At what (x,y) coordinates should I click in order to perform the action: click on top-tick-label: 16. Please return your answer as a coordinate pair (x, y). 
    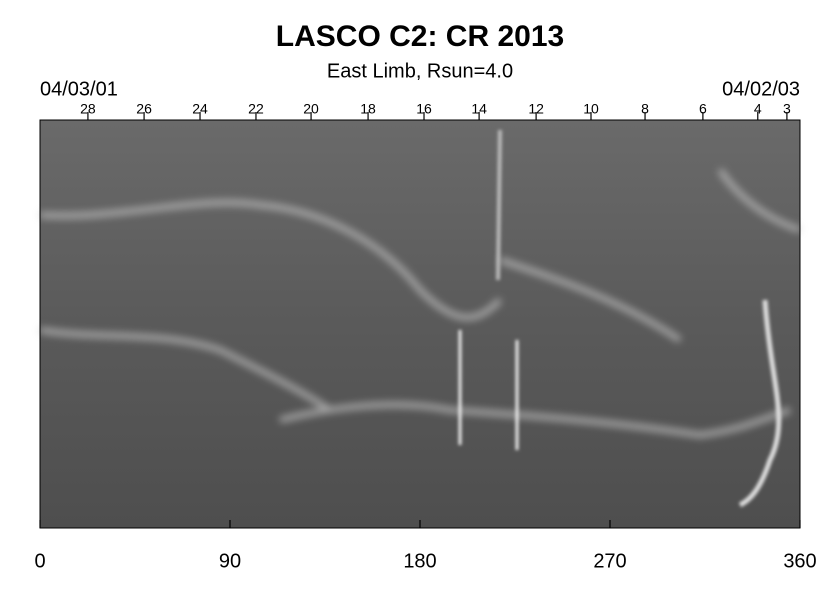
    Looking at the image, I should click on (424, 109).